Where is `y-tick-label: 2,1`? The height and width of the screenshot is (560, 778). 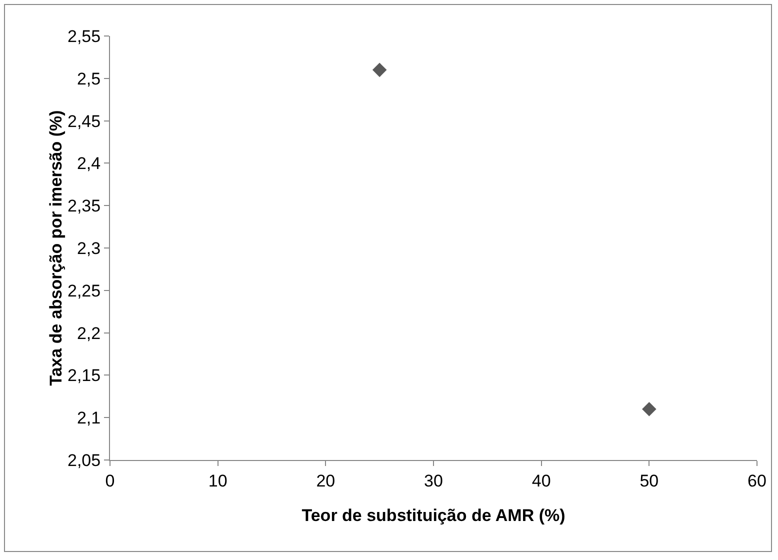 y-tick-label: 2,1 is located at coordinates (88, 418).